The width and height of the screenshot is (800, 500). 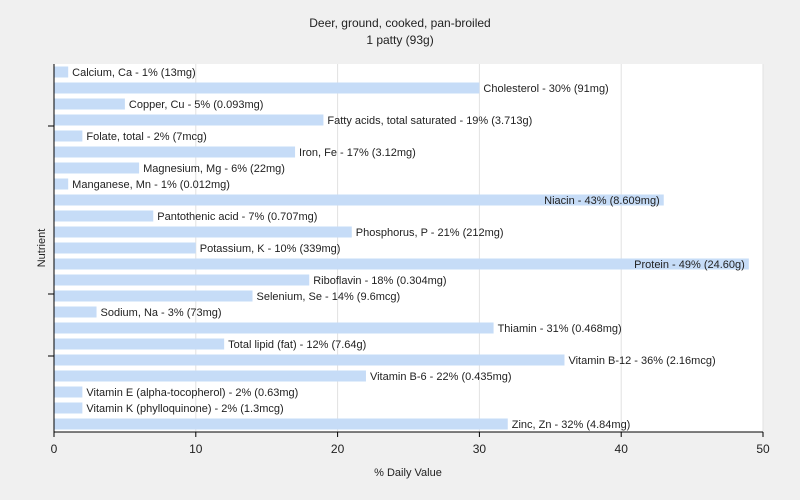 What do you see at coordinates (237, 217) in the screenshot?
I see `bar-label: Pantothenic acid - 7% (0.707mg)` at bounding box center [237, 217].